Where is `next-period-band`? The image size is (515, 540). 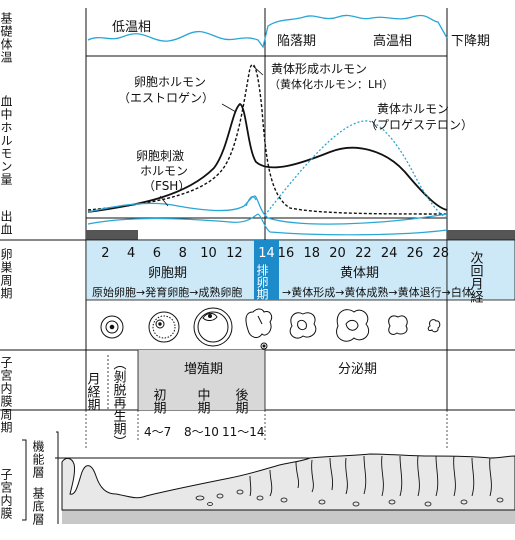
next-period-band is located at coordinates (480, 270).